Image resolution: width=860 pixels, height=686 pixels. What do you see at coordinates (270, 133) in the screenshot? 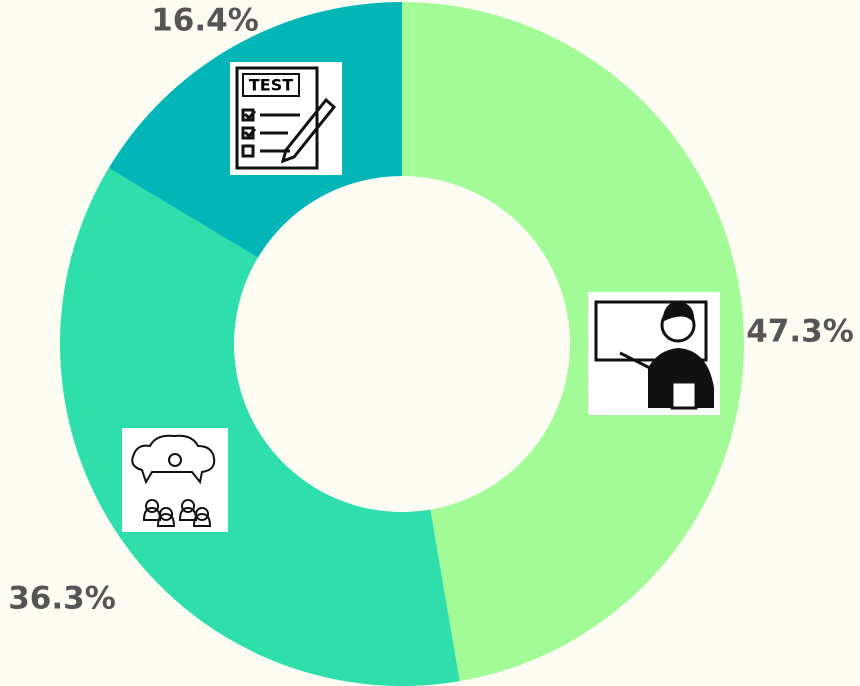
I see `icon-lines` at bounding box center [270, 133].